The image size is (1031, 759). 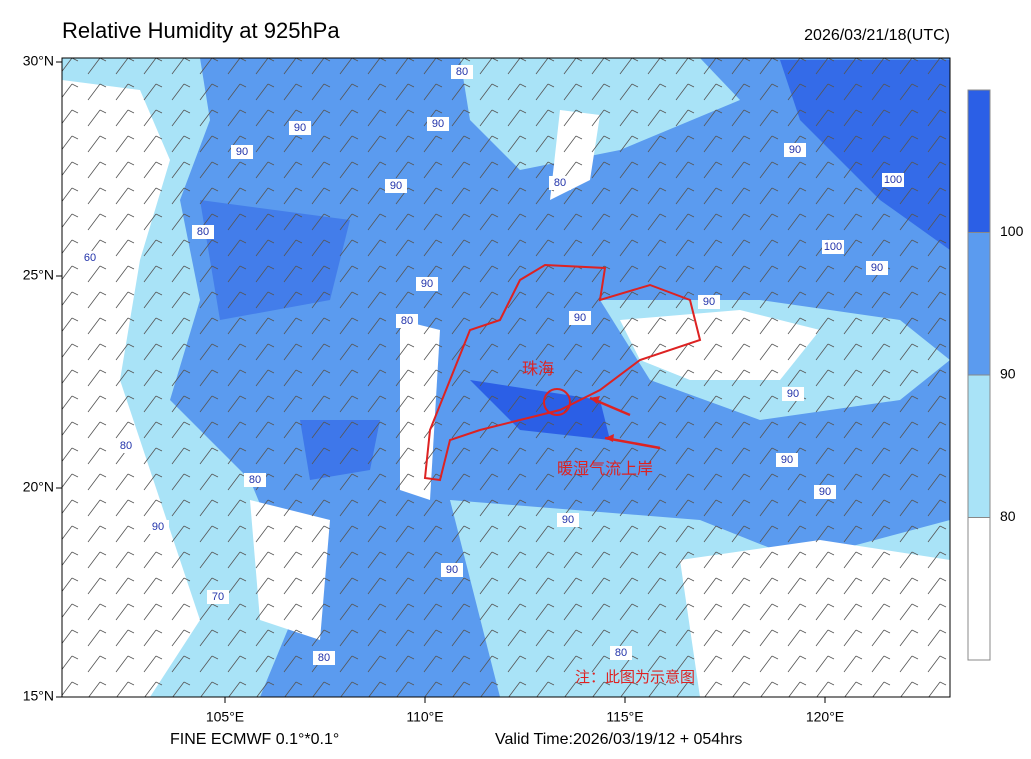 I want to click on title: Relative Humidity at 925hPa, so click(x=201, y=30).